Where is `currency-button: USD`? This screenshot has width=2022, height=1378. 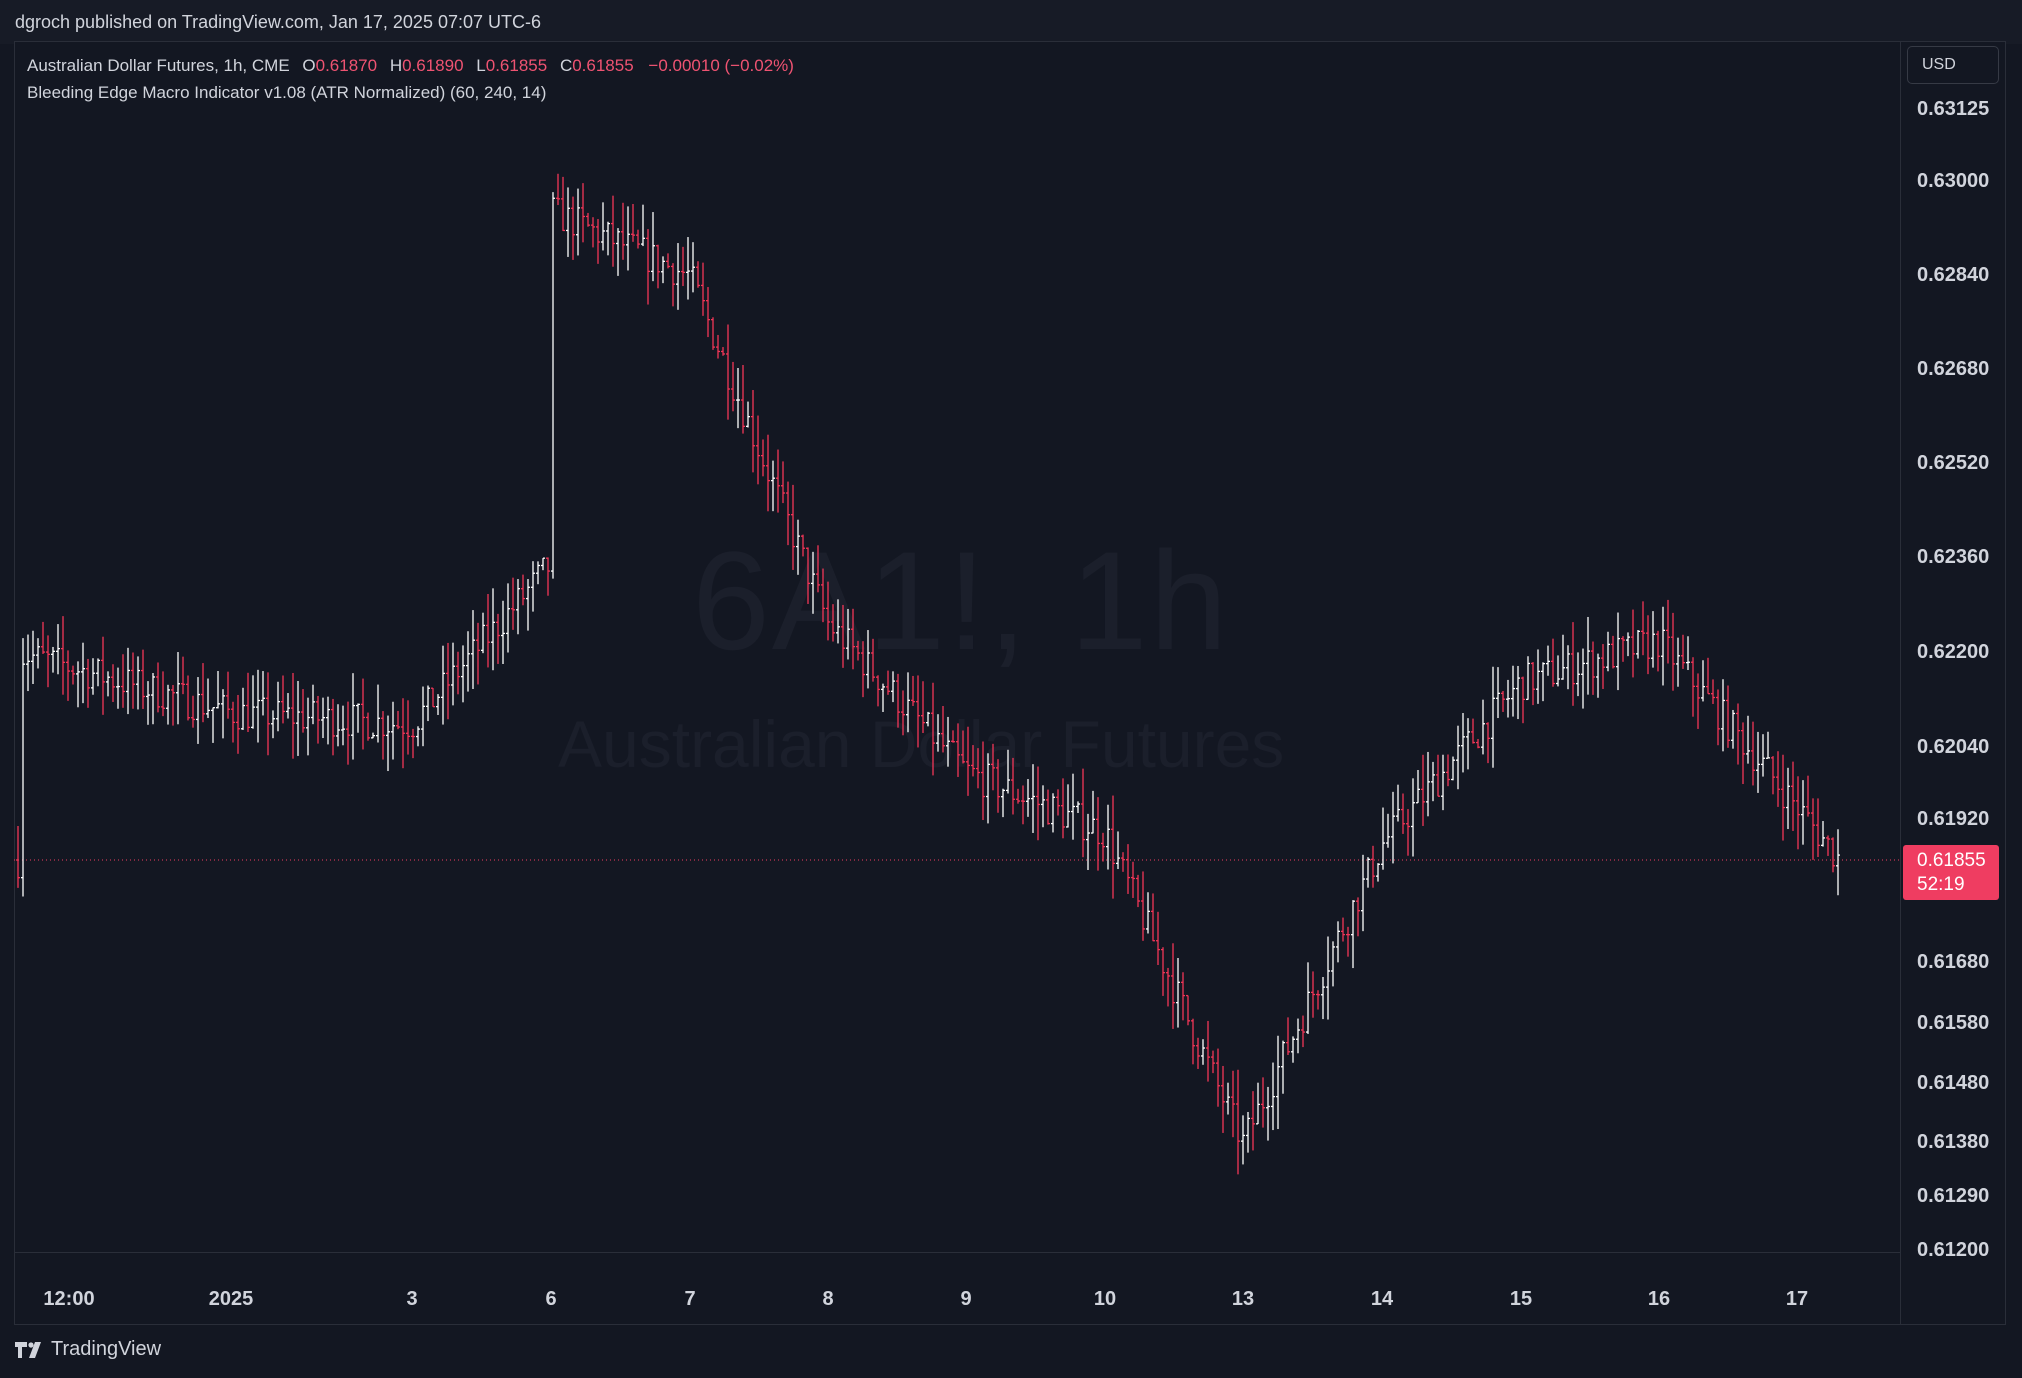 currency-button: USD is located at coordinates (1953, 65).